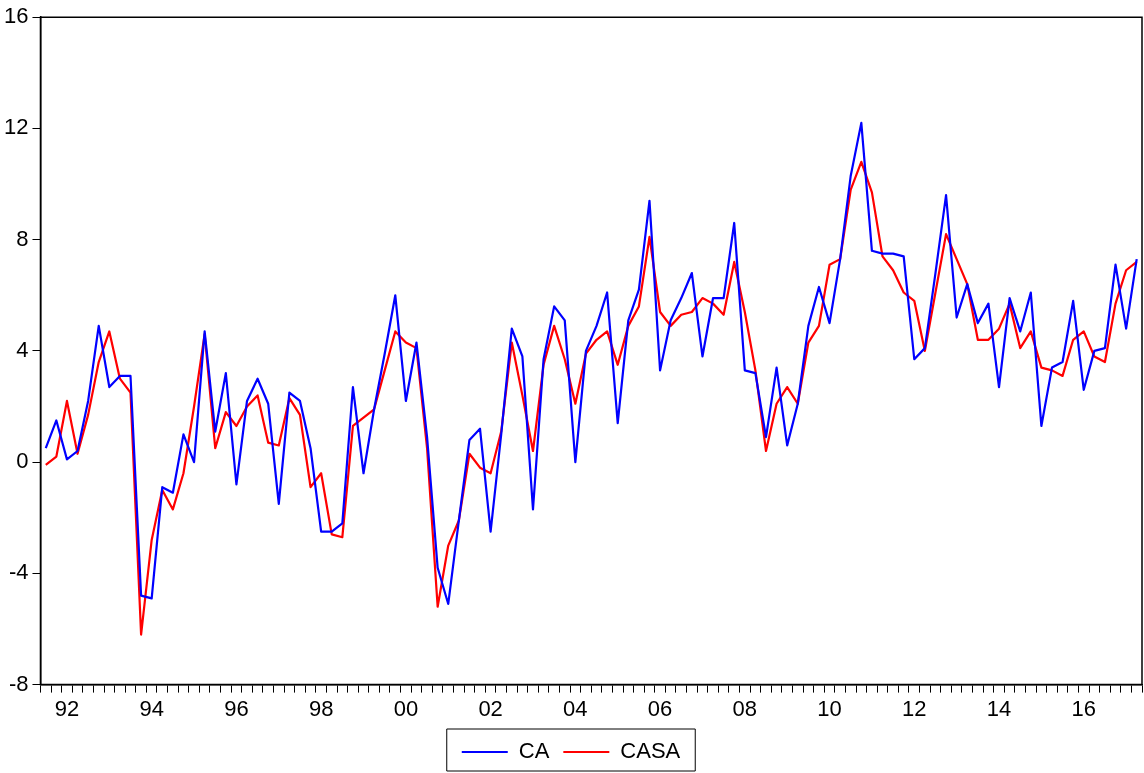  Describe the element at coordinates (490, 708) in the screenshot. I see `x-tick-label: 02` at that location.